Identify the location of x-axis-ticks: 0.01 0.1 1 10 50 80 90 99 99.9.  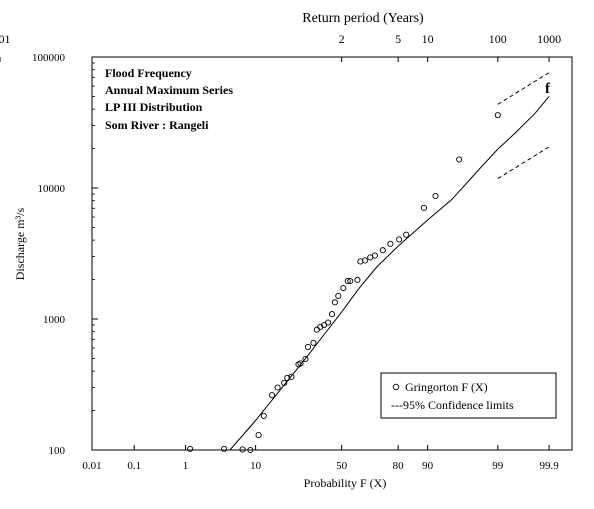
(320, 458).